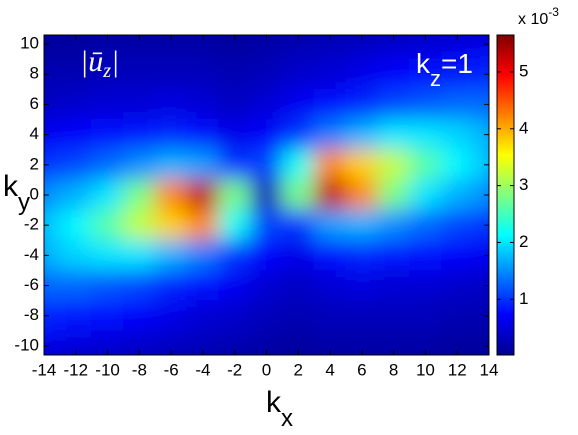 This screenshot has width=578, height=435. Describe the element at coordinates (435, 78) in the screenshot. I see `annotation-sub: z` at that location.